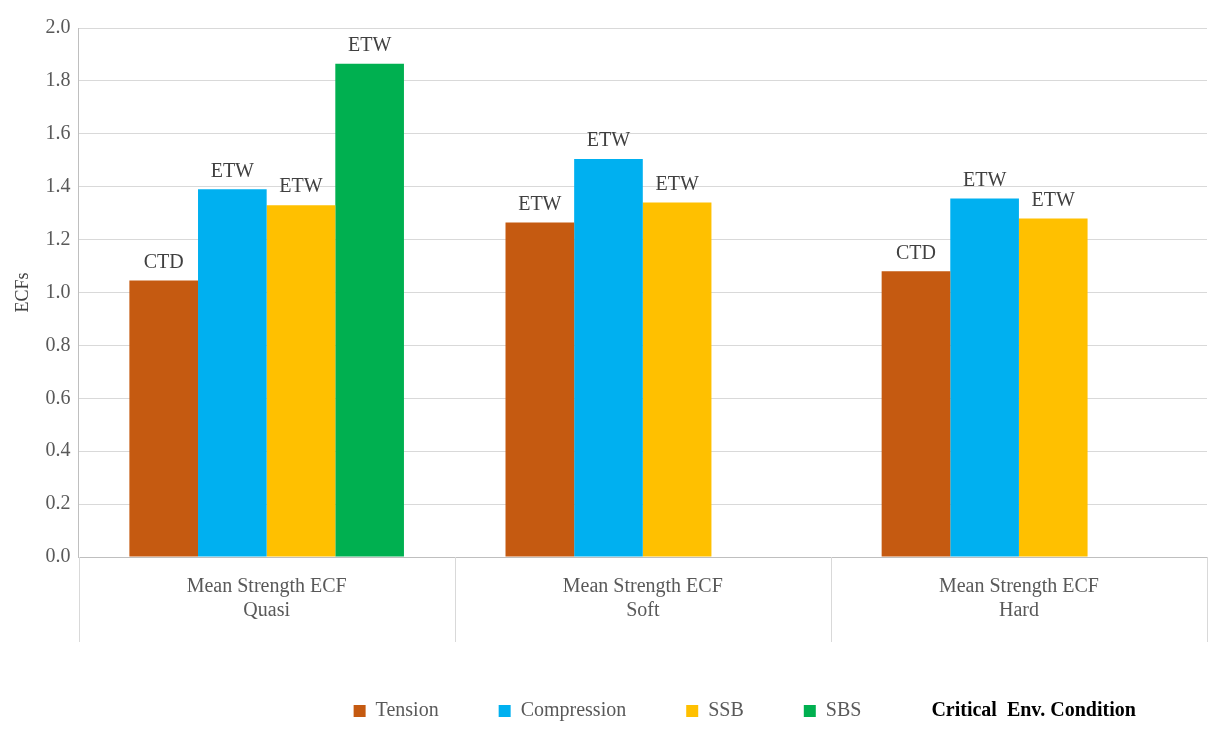 The width and height of the screenshot is (1225, 739). What do you see at coordinates (642, 597) in the screenshot?
I see `x-tick-label: Mean Strength ECF Soft` at bounding box center [642, 597].